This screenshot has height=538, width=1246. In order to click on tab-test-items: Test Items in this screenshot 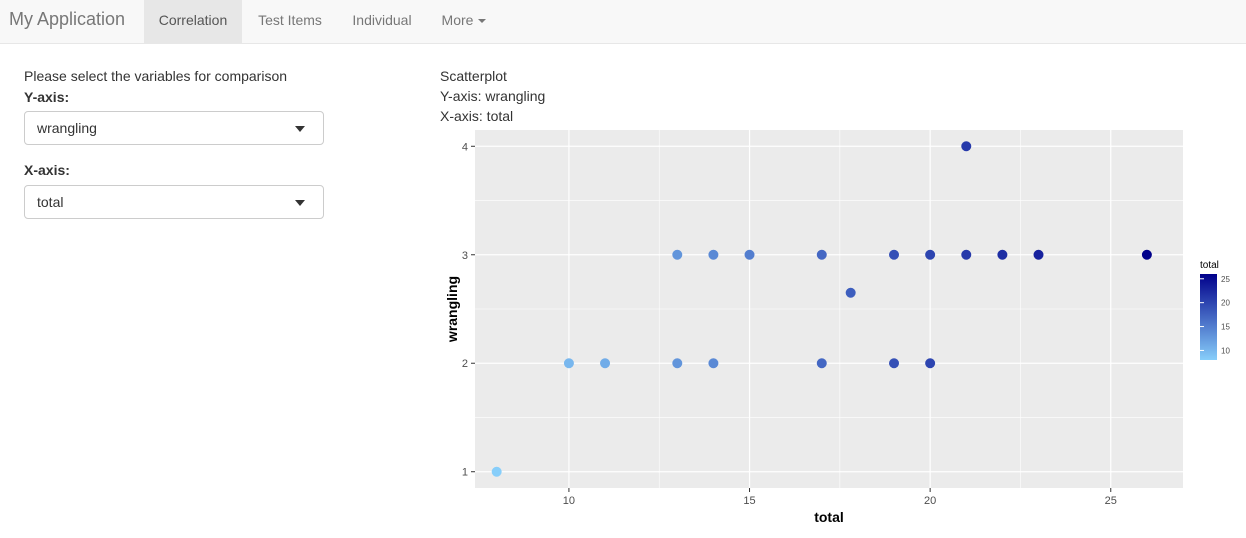, I will do `click(290, 22)`.